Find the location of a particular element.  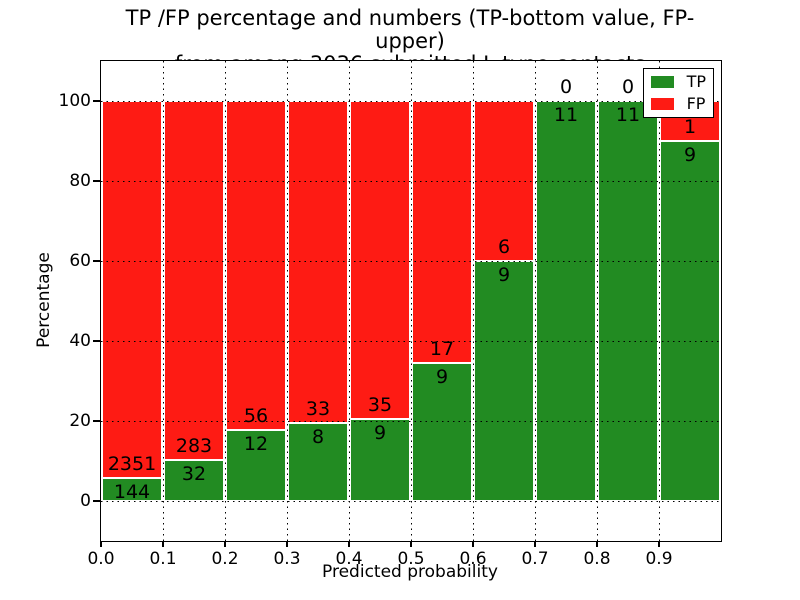

bar-count-fp: 33 is located at coordinates (318, 408).